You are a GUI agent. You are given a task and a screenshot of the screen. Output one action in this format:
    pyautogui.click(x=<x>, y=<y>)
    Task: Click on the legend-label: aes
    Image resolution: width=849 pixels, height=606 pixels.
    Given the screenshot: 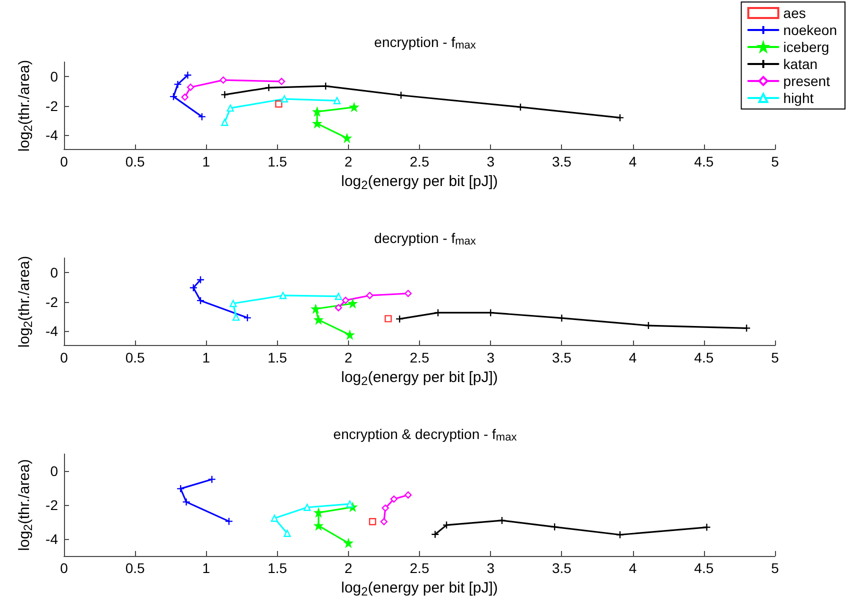 What is the action you would take?
    pyautogui.click(x=794, y=13)
    